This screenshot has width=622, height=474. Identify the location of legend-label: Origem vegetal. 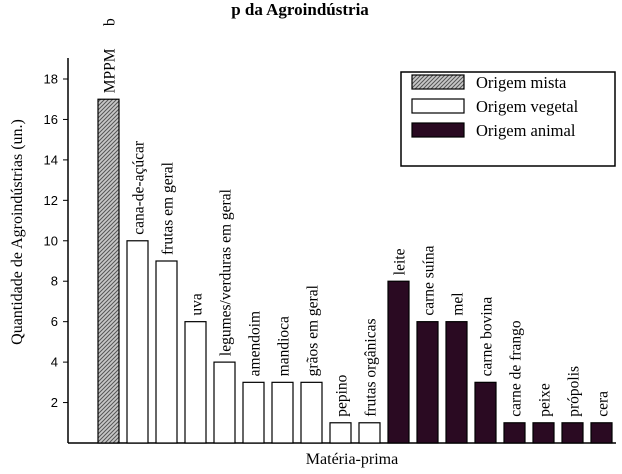
(527, 106).